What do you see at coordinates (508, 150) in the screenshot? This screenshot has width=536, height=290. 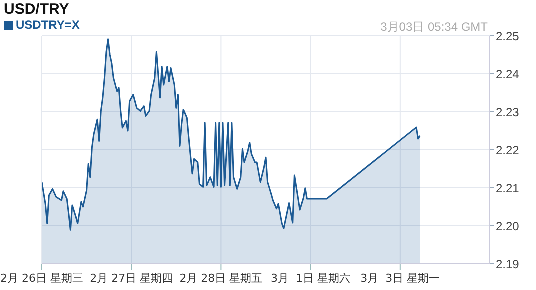 I see `y-tick-label: 2.22` at bounding box center [508, 150].